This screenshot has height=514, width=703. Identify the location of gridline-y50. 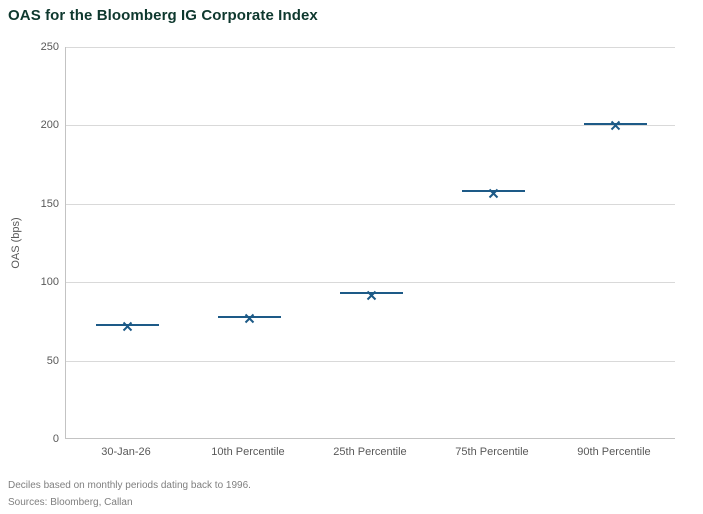
(370, 361).